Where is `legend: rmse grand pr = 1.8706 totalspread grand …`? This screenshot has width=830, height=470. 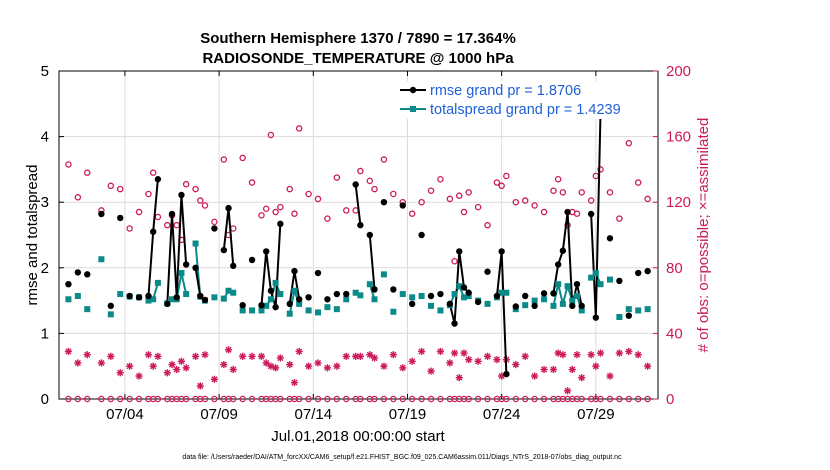 legend: rmse grand pr = 1.8706 totalspread grand … is located at coordinates (521, 100).